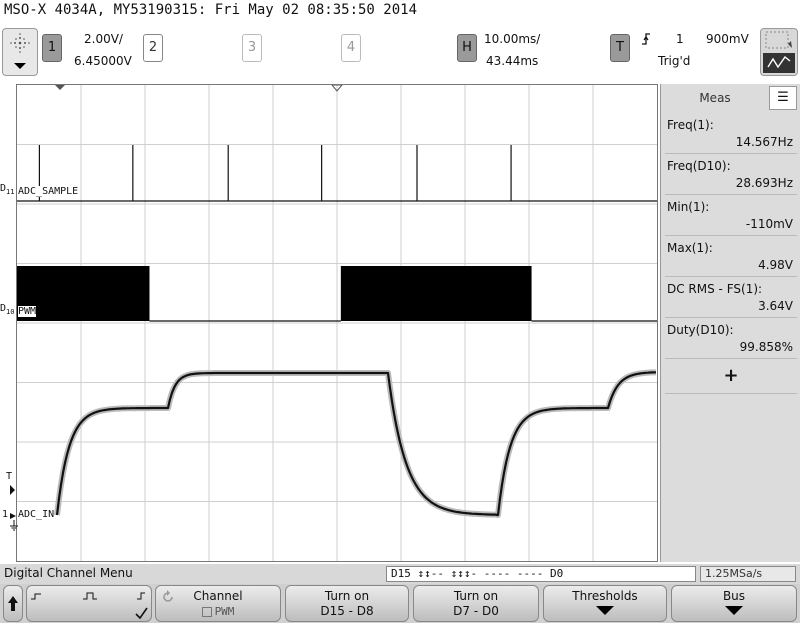  Describe the element at coordinates (476, 596) in the screenshot. I see `turn-on-low-label: Turn on` at that location.